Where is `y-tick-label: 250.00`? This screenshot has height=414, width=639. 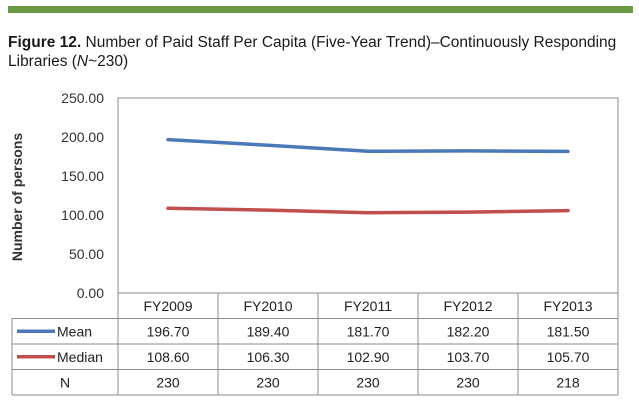 y-tick-label: 250.00 is located at coordinates (82, 98).